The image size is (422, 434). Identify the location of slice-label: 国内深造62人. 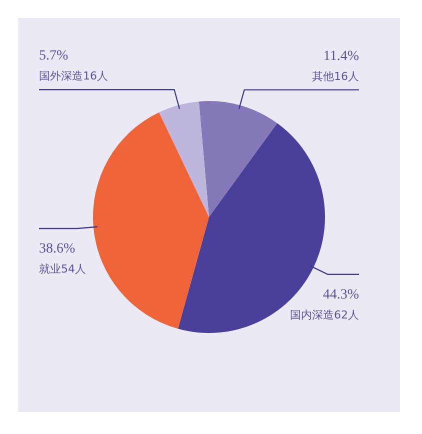
(324, 315).